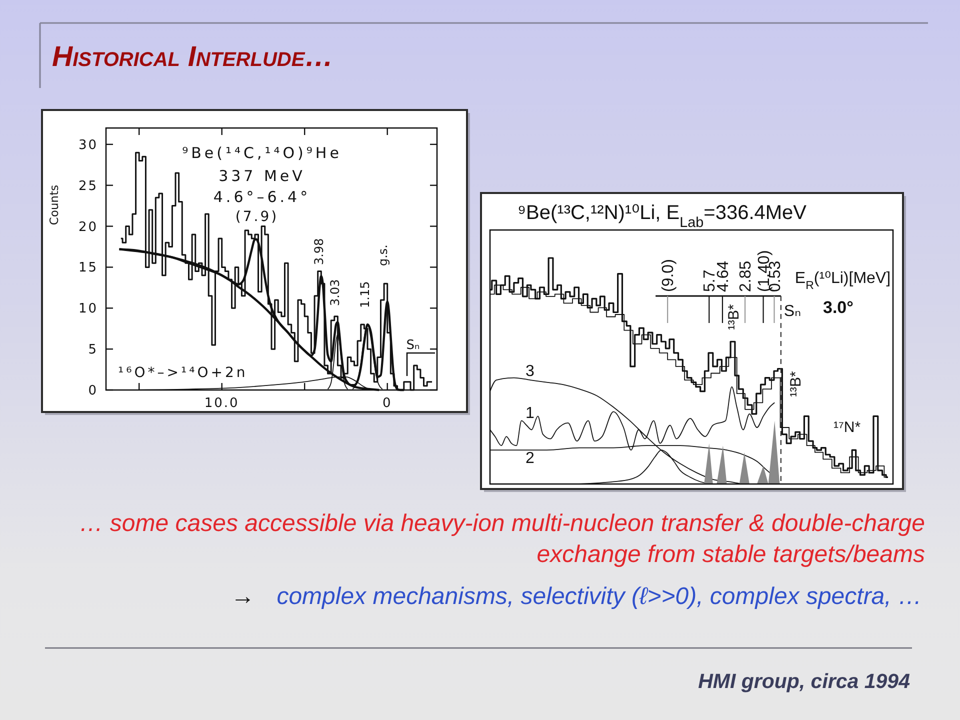  What do you see at coordinates (93, 350) in the screenshot?
I see `y-tick-label: 5` at bounding box center [93, 350].